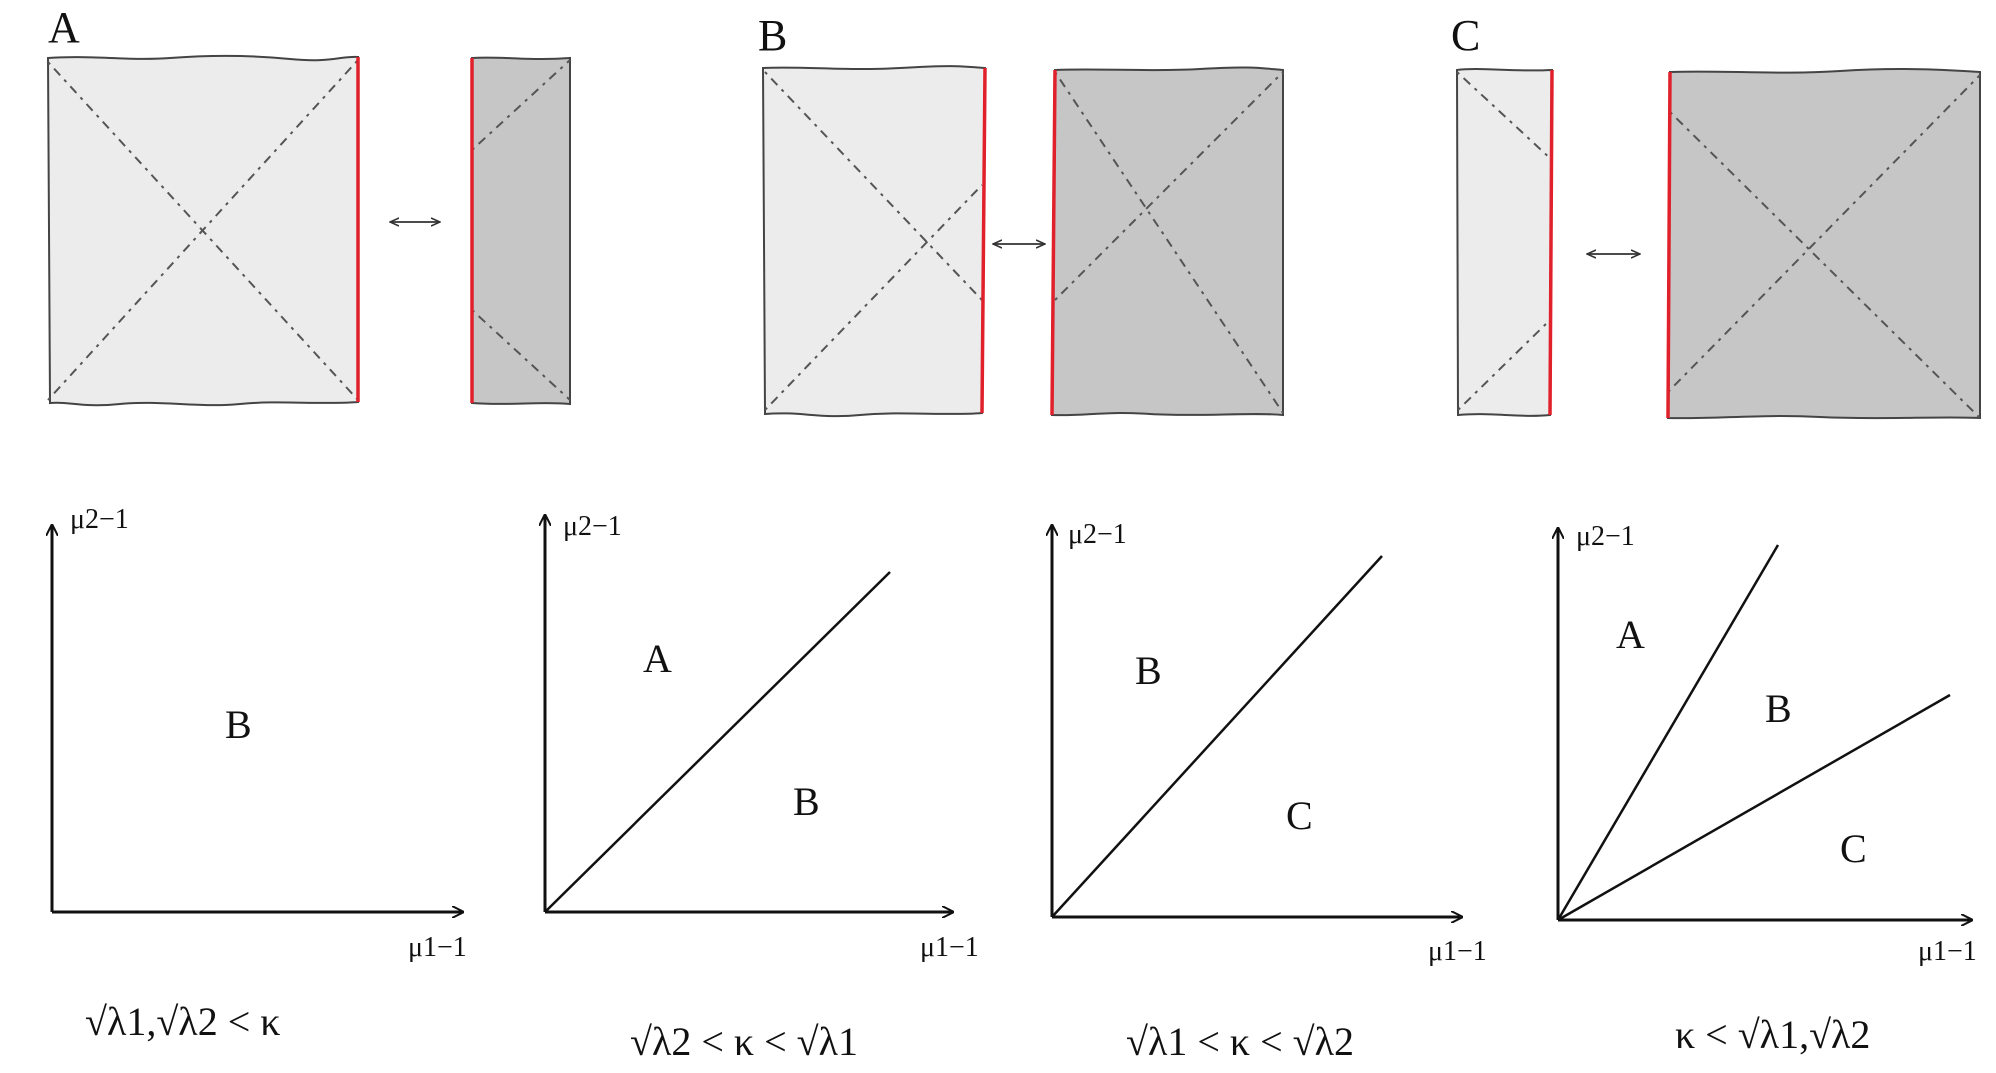 This screenshot has width=1996, height=1073. I want to click on phase-plot-2: μ2−1 μ1−1 A B √λ2 < κ < √λ1, so click(762, 787).